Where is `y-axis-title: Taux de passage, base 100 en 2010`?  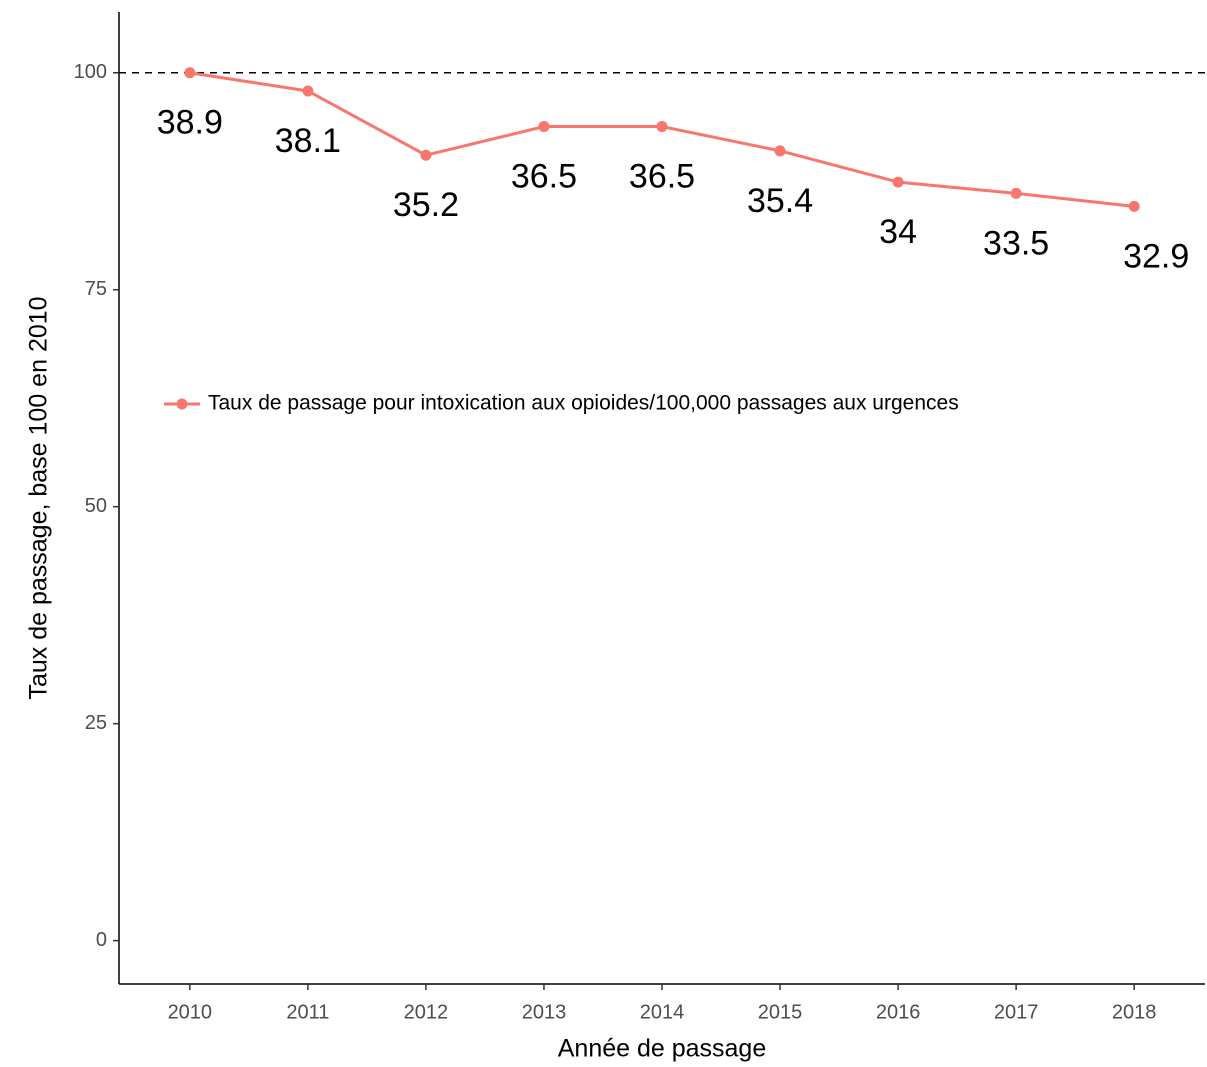
y-axis-title: Taux de passage, base 100 en 2010 is located at coordinates (39, 497).